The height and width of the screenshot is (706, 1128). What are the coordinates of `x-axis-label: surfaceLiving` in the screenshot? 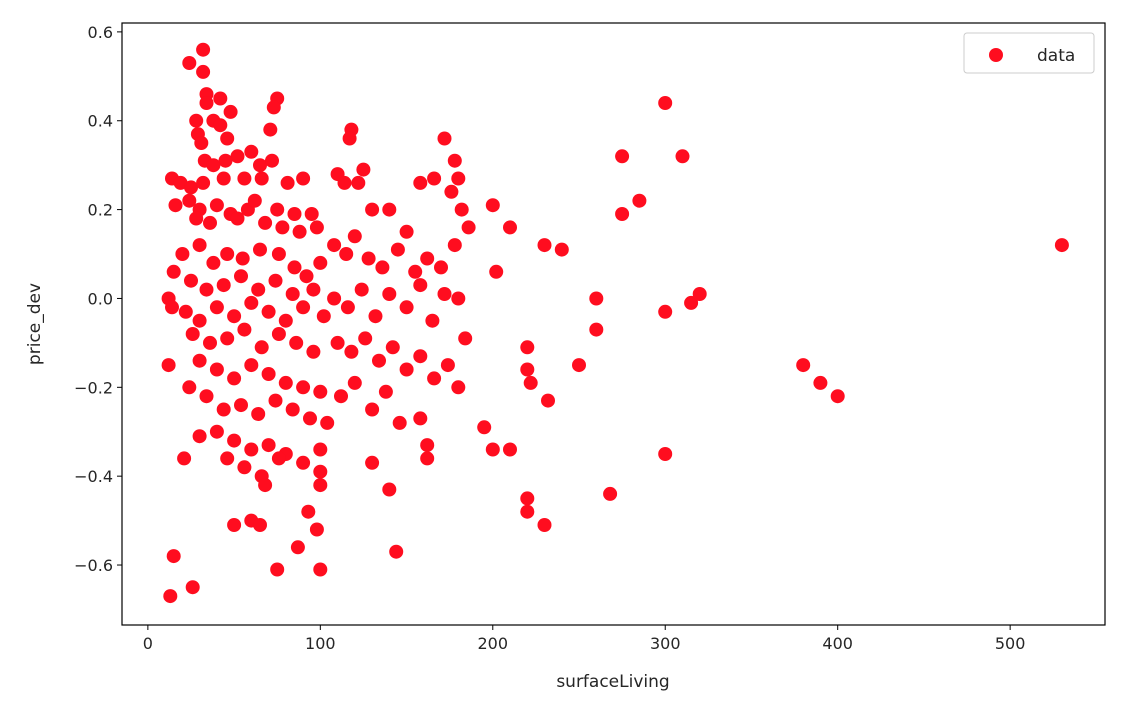 It's located at (612, 682).